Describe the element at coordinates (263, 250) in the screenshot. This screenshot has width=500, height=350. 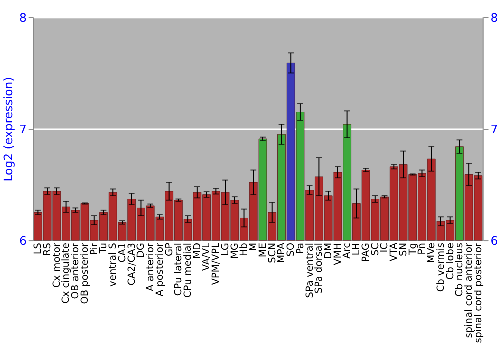
I see `x-tick-label: ME` at that location.